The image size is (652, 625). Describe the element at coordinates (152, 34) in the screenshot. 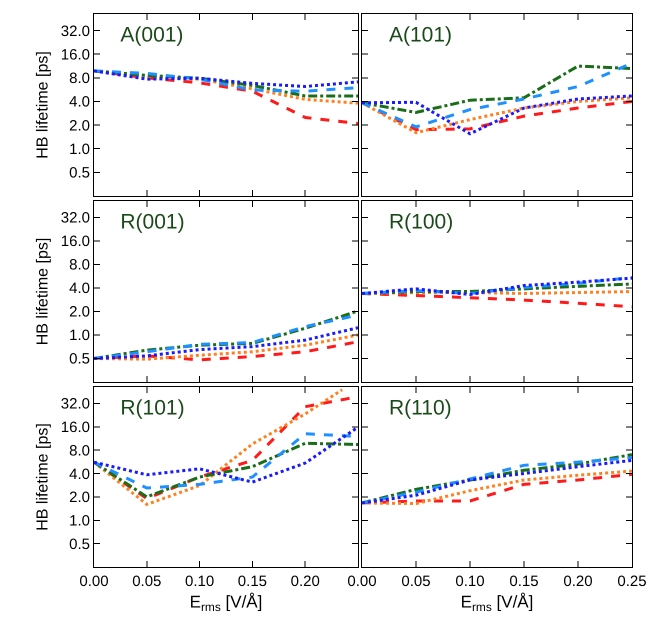

I see `chart-title: A(001)` at that location.